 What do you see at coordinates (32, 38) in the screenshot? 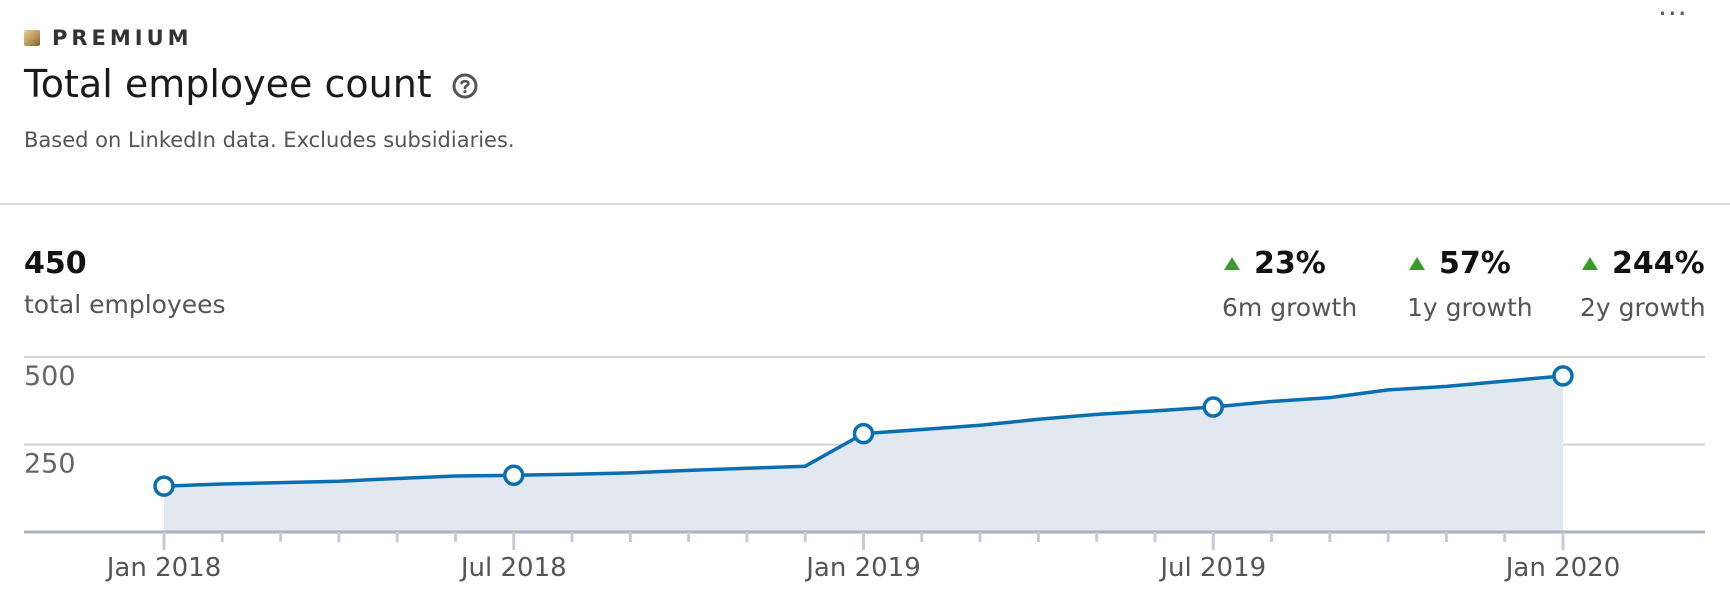
I see `premium-icon` at bounding box center [32, 38].